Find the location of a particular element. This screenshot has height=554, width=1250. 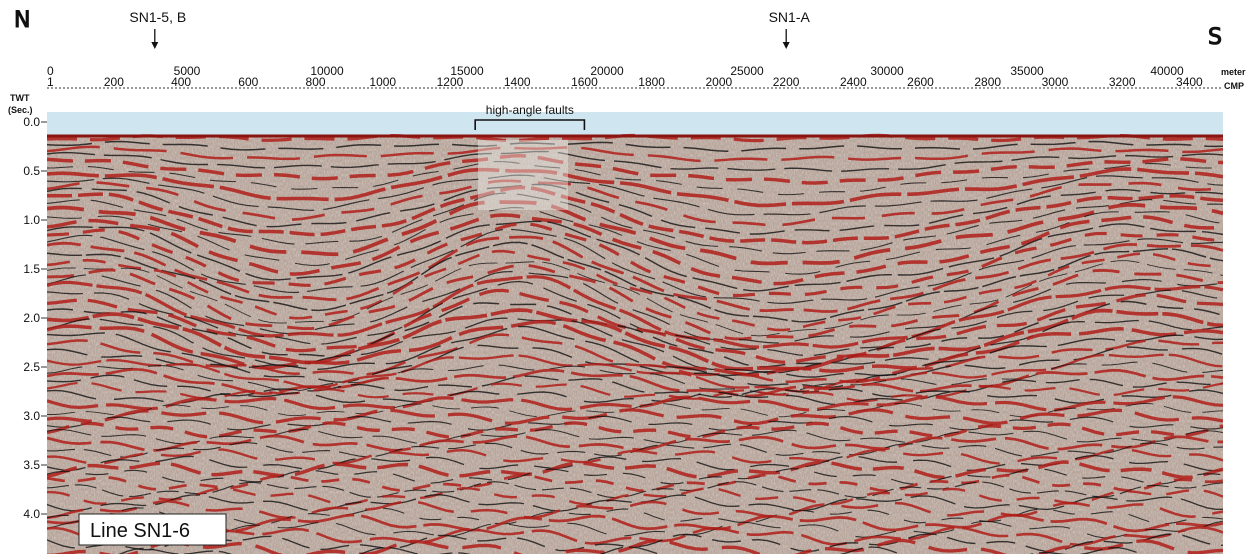

cmp-tick-label: 1600 is located at coordinates (584, 82).